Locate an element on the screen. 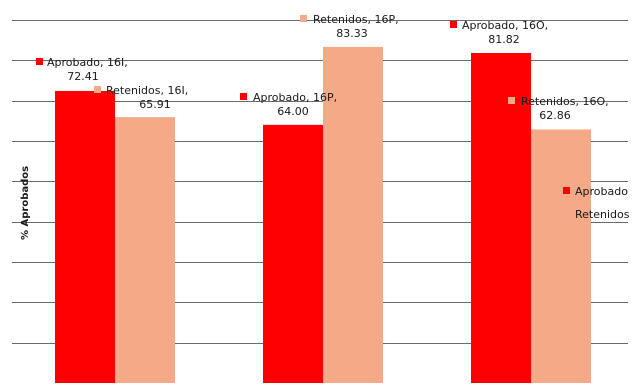  data-label: Aprobado, 16O, is located at coordinates (505, 25).